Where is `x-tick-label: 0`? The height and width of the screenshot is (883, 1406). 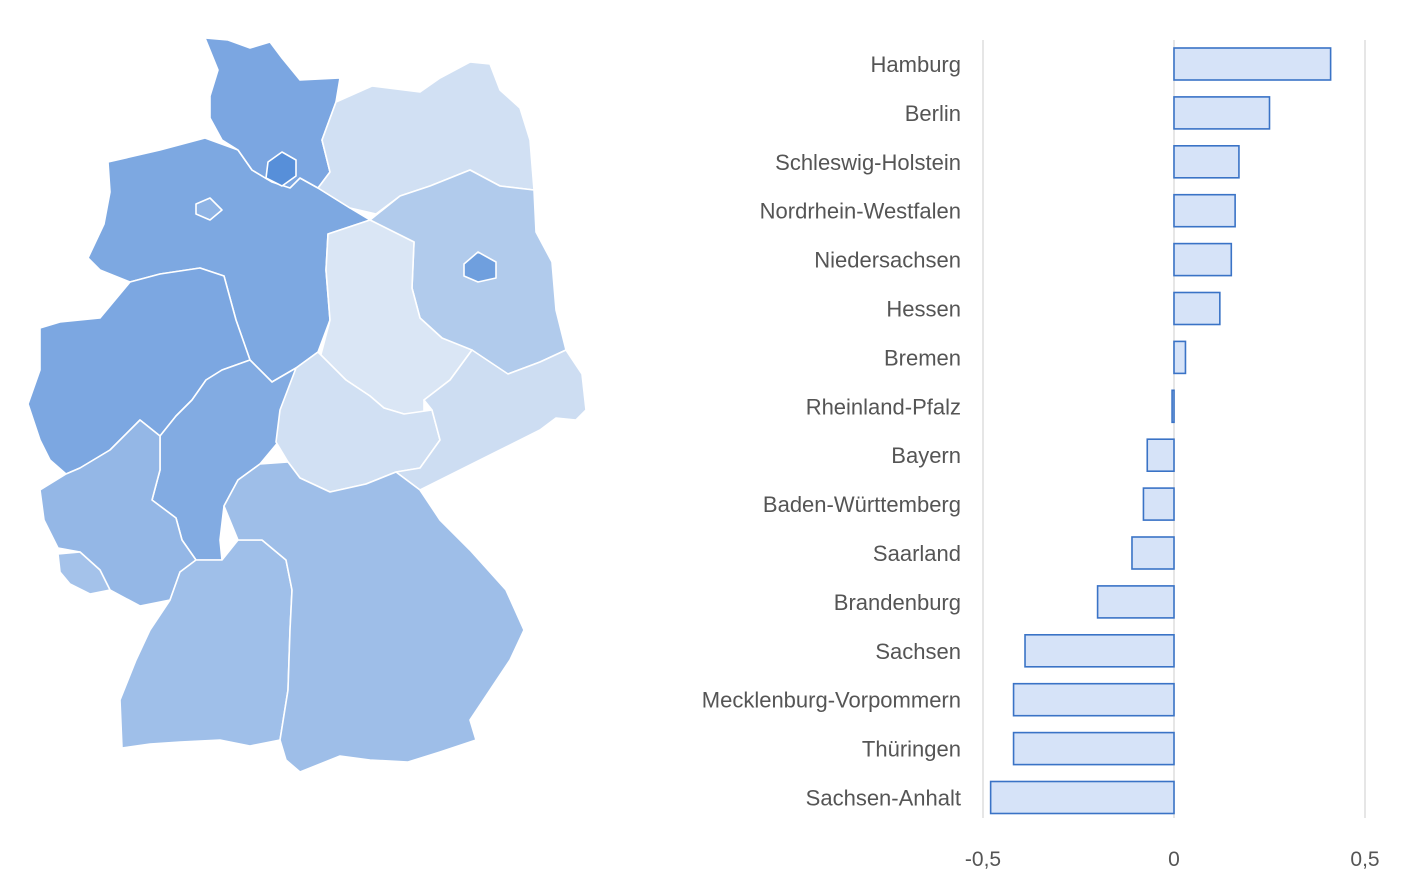
x-tick-label: 0 is located at coordinates (1174, 859).